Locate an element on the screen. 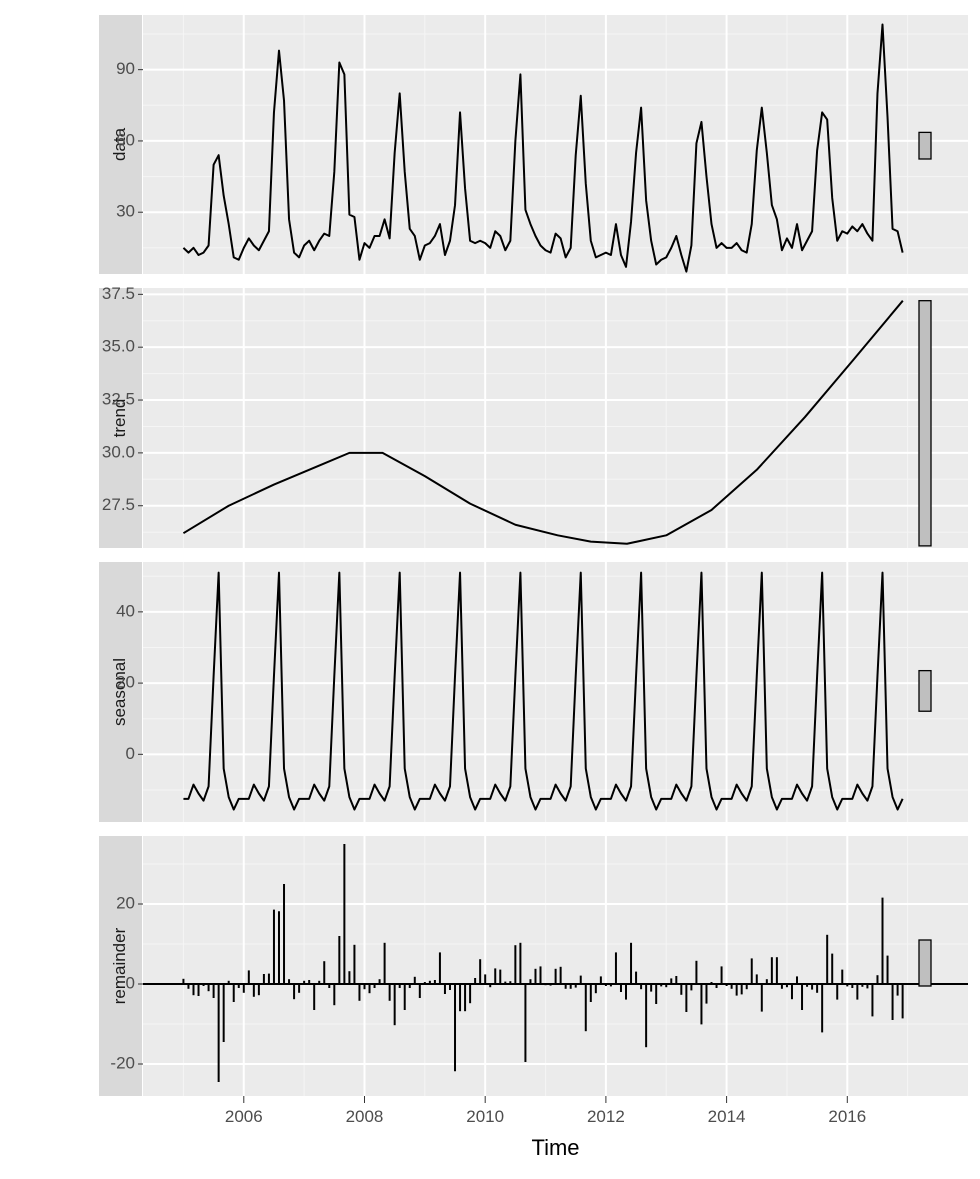 This screenshot has width=980, height=1179. strip-remainder is located at coordinates (120, 966).